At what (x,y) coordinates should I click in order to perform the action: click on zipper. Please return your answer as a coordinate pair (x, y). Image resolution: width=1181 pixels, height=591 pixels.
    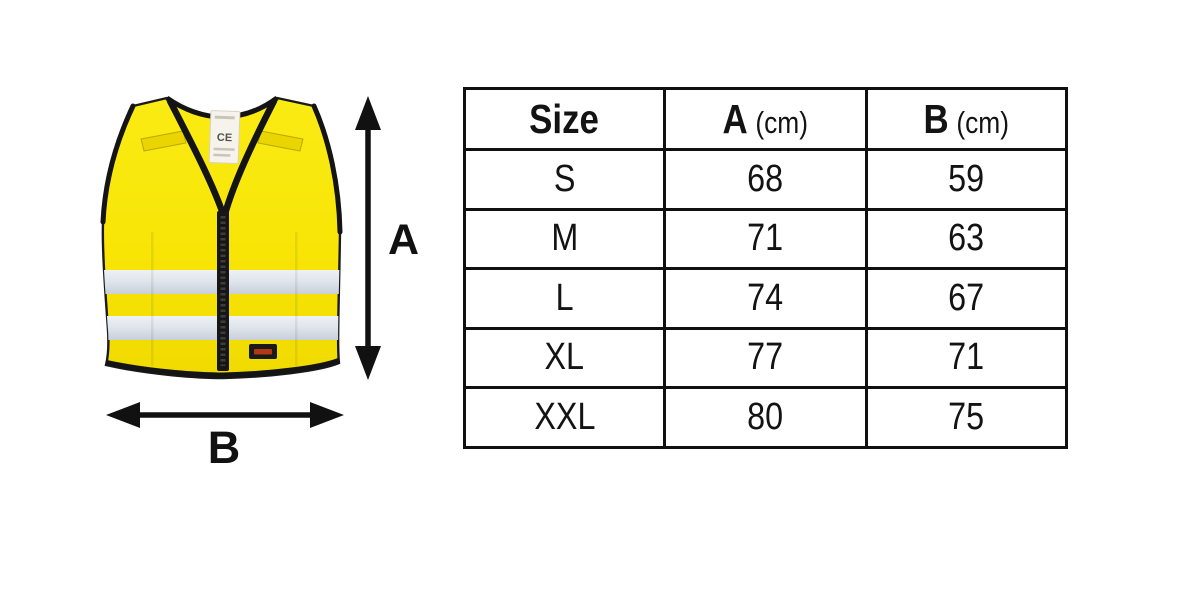
    Looking at the image, I should click on (223, 291).